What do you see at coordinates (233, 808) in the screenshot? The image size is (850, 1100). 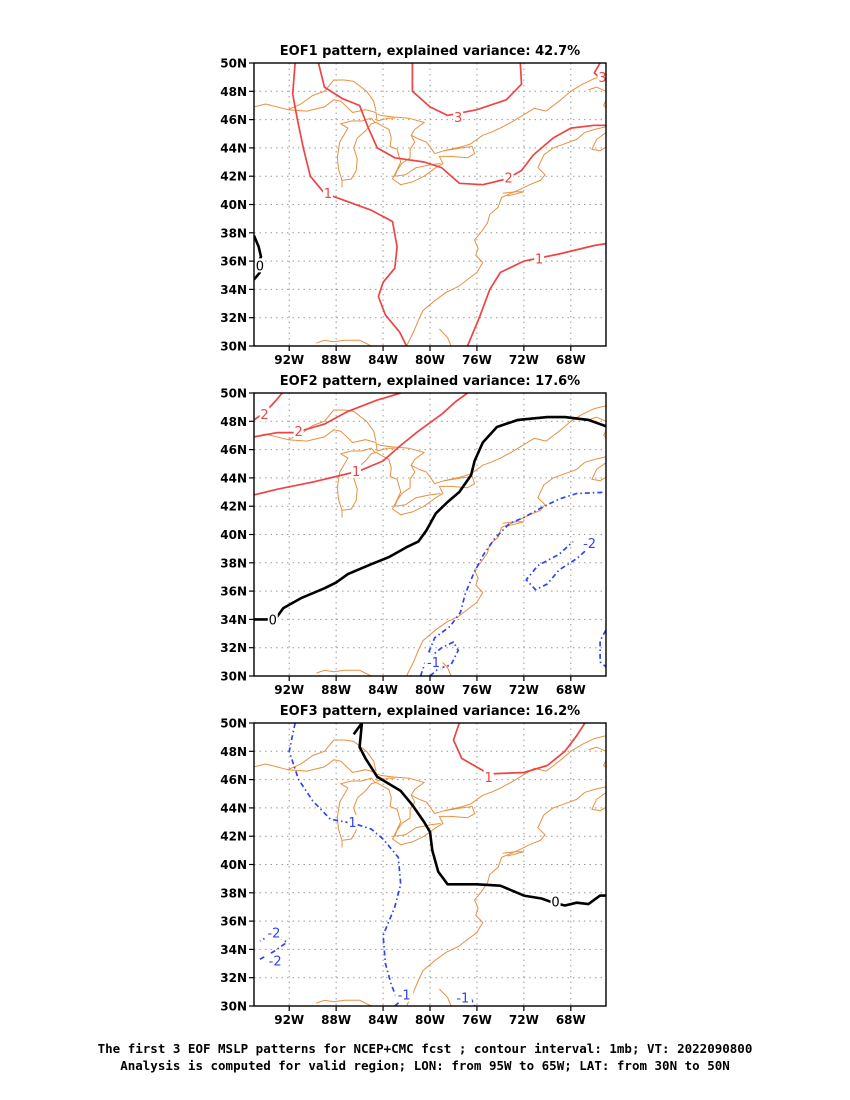 I see `lat-tick-label: 44N` at bounding box center [233, 808].